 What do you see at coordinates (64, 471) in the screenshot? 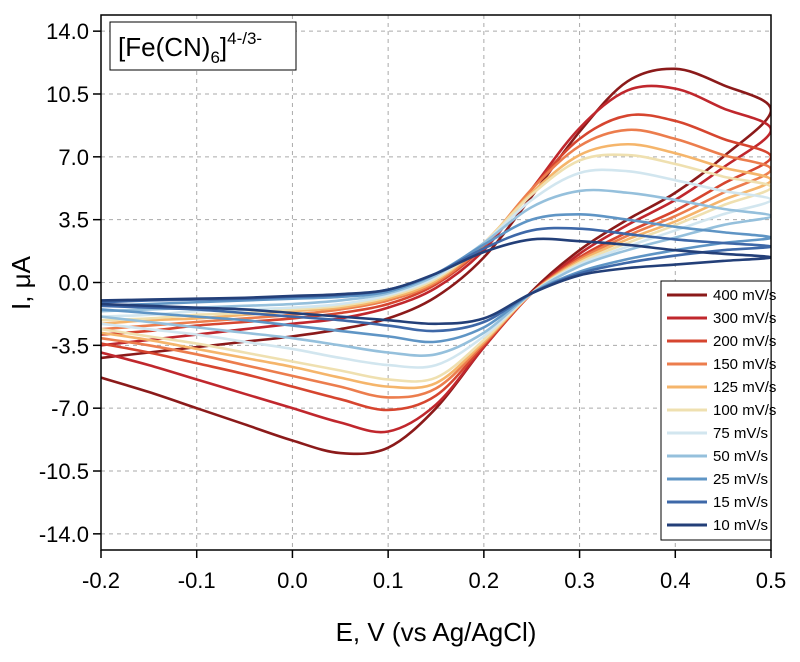
I see `y-tick-label: -10.5` at bounding box center [64, 471].